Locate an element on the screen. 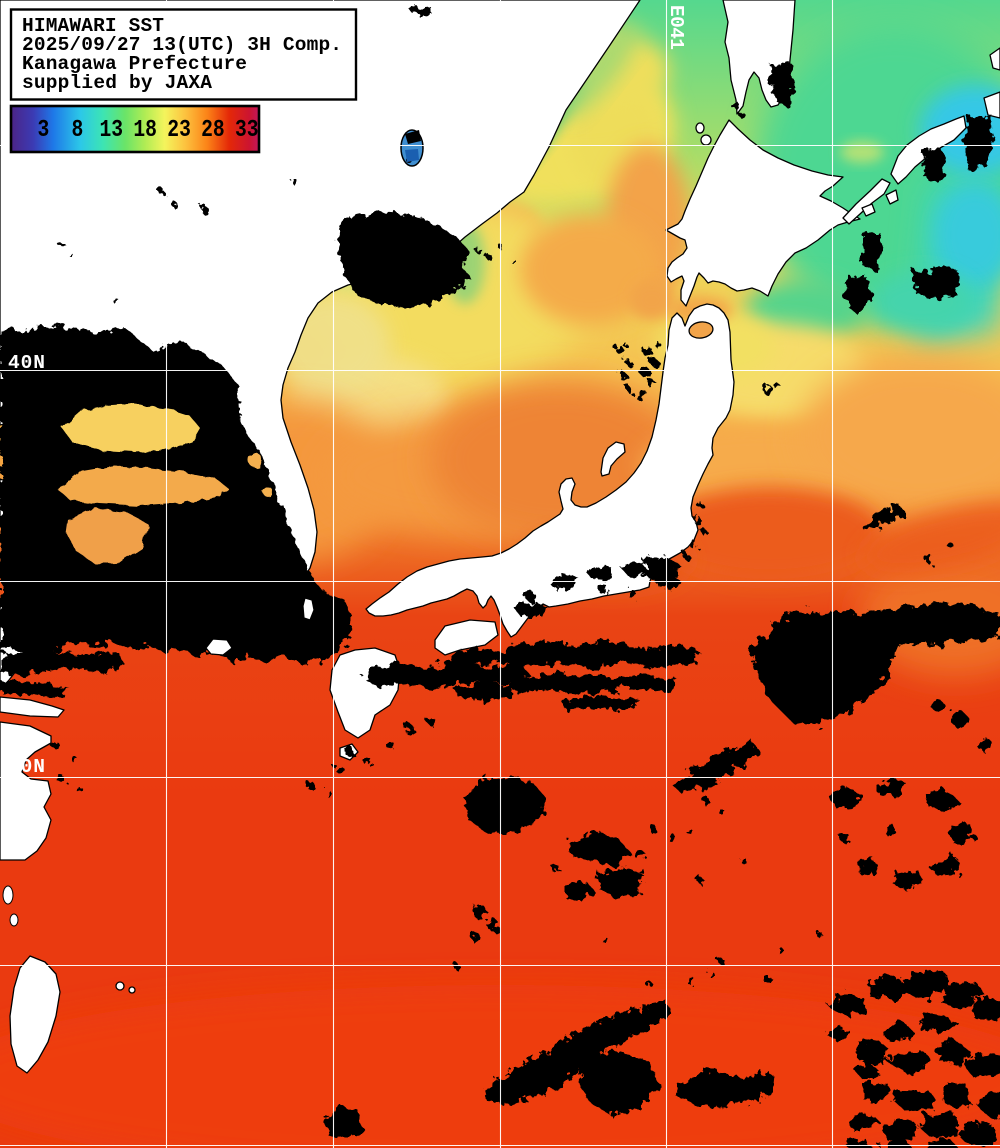 Image resolution: width=1000 pixels, height=1148 pixels. svg-text: 23 is located at coordinates (179, 129).